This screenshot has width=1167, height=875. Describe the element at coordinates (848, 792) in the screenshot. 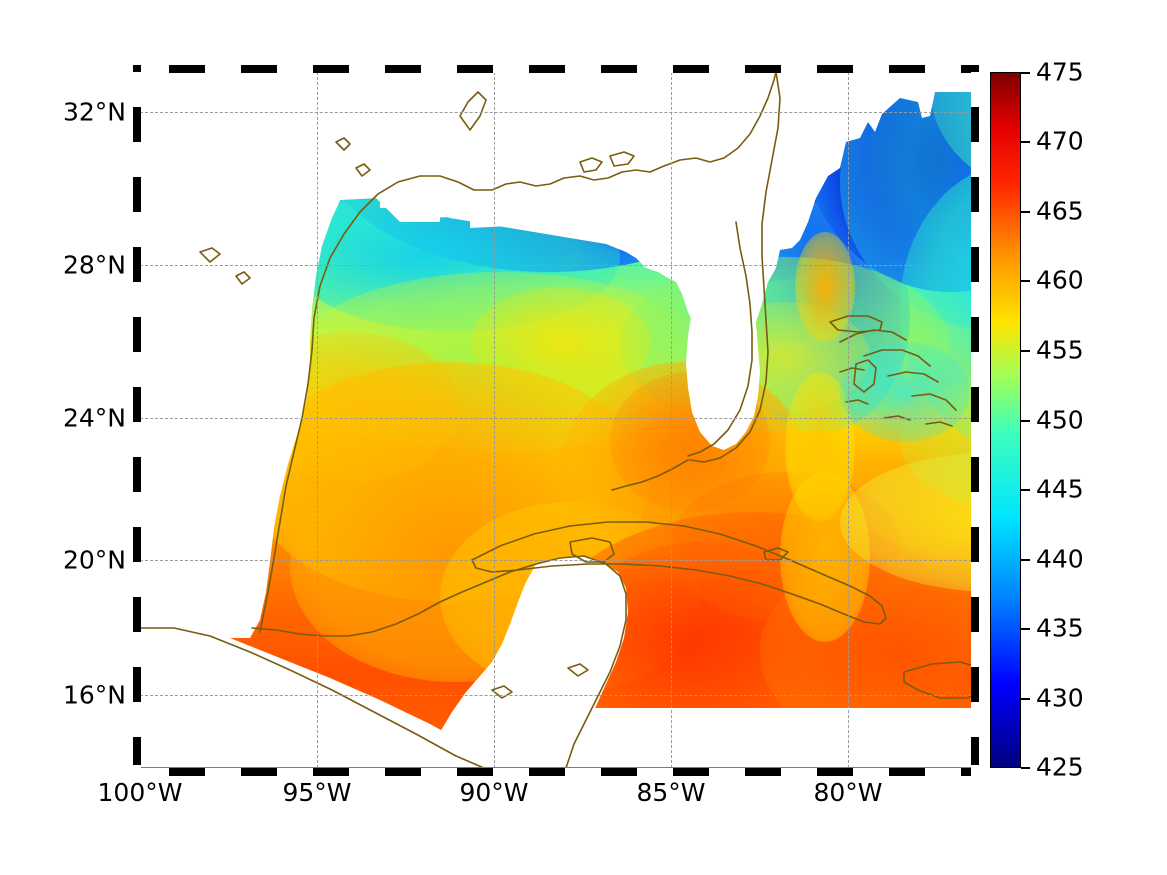

I see `x-tick-label-80w: 80°W` at that location.